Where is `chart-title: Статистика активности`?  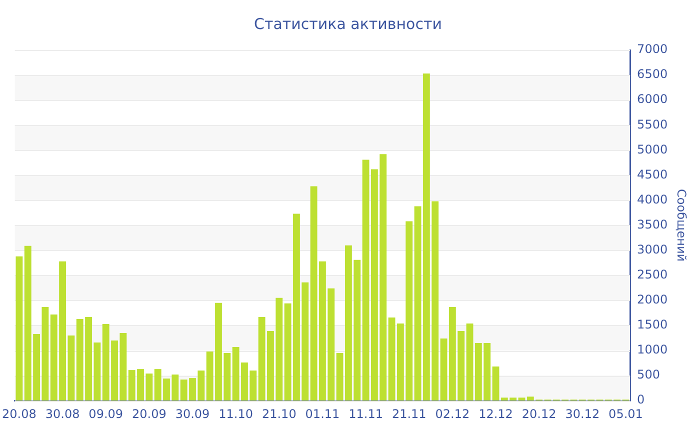 chart-title: Статистика активности is located at coordinates (348, 23).